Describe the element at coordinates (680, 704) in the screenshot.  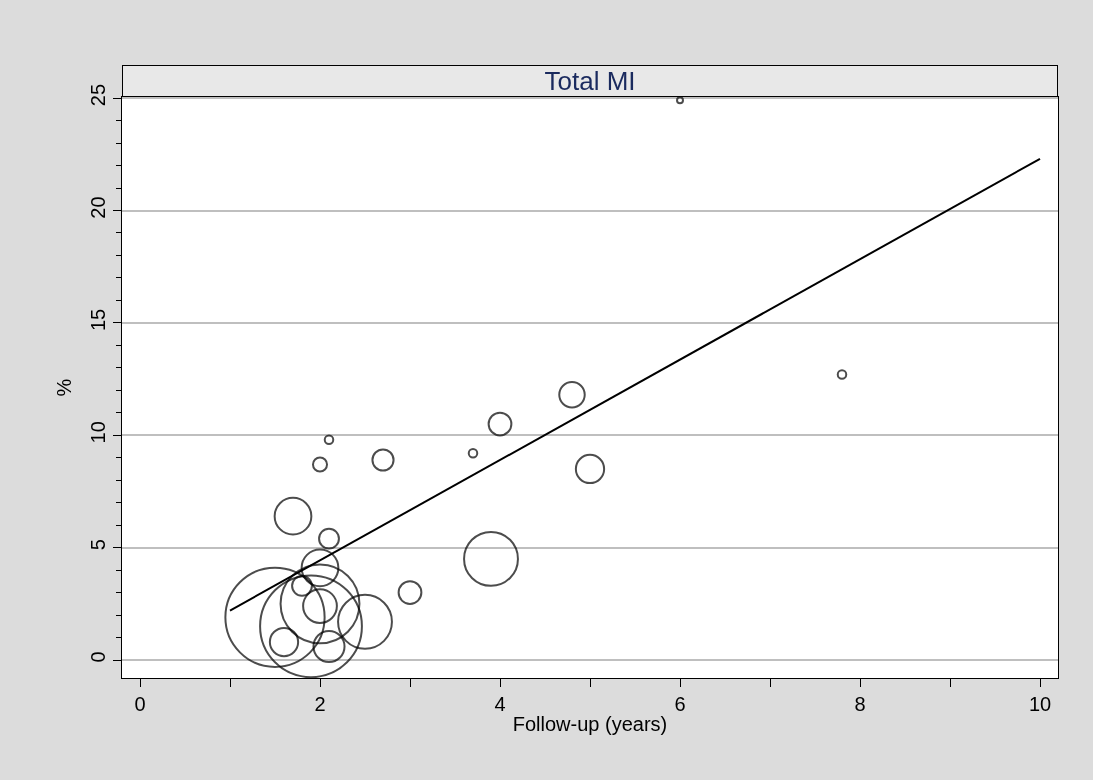
I see `x-tick-label: 6` at that location.